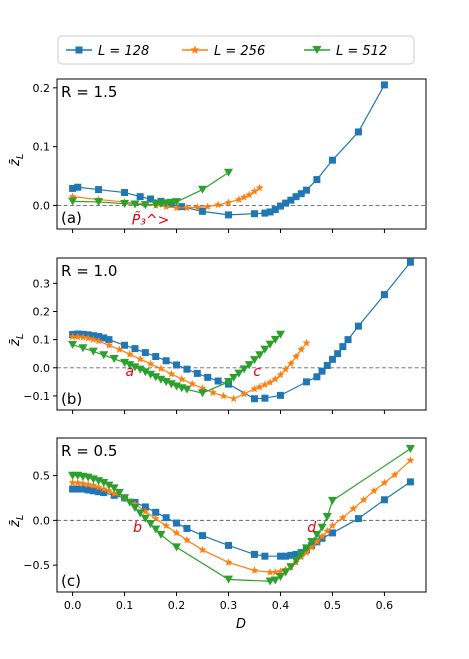  Describe the element at coordinates (107, 51) in the screenshot. I see `legend-item-0: L = 128` at that location.